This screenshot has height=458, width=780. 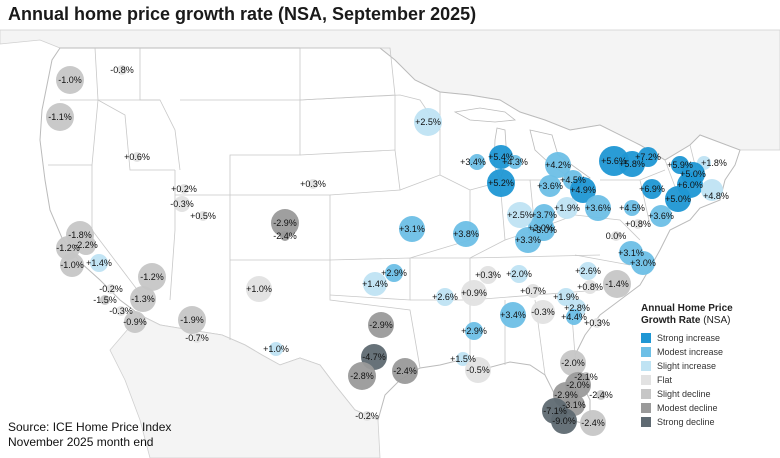 I want to click on legend-title-text: Growth Rate, so click(x=671, y=320).